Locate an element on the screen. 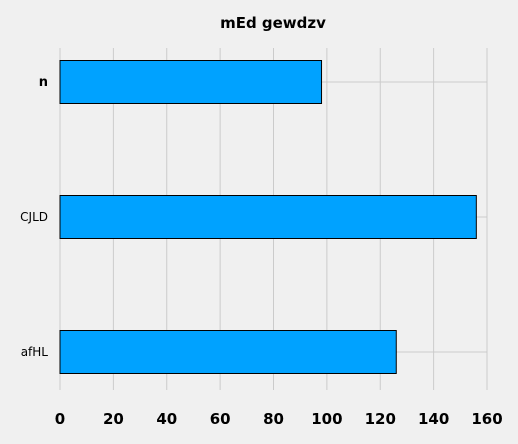 This screenshot has height=444, width=518. bar-cjld is located at coordinates (268, 217).